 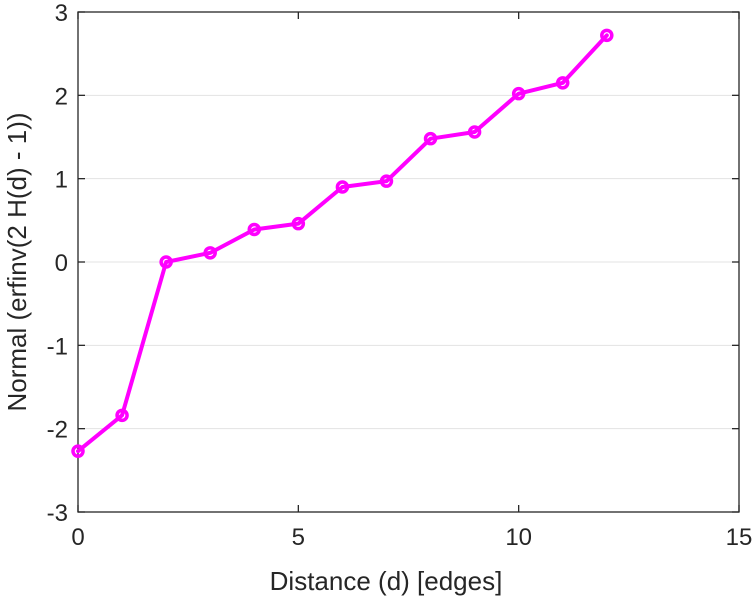 I want to click on x-tick-label: 10, so click(x=518, y=537).